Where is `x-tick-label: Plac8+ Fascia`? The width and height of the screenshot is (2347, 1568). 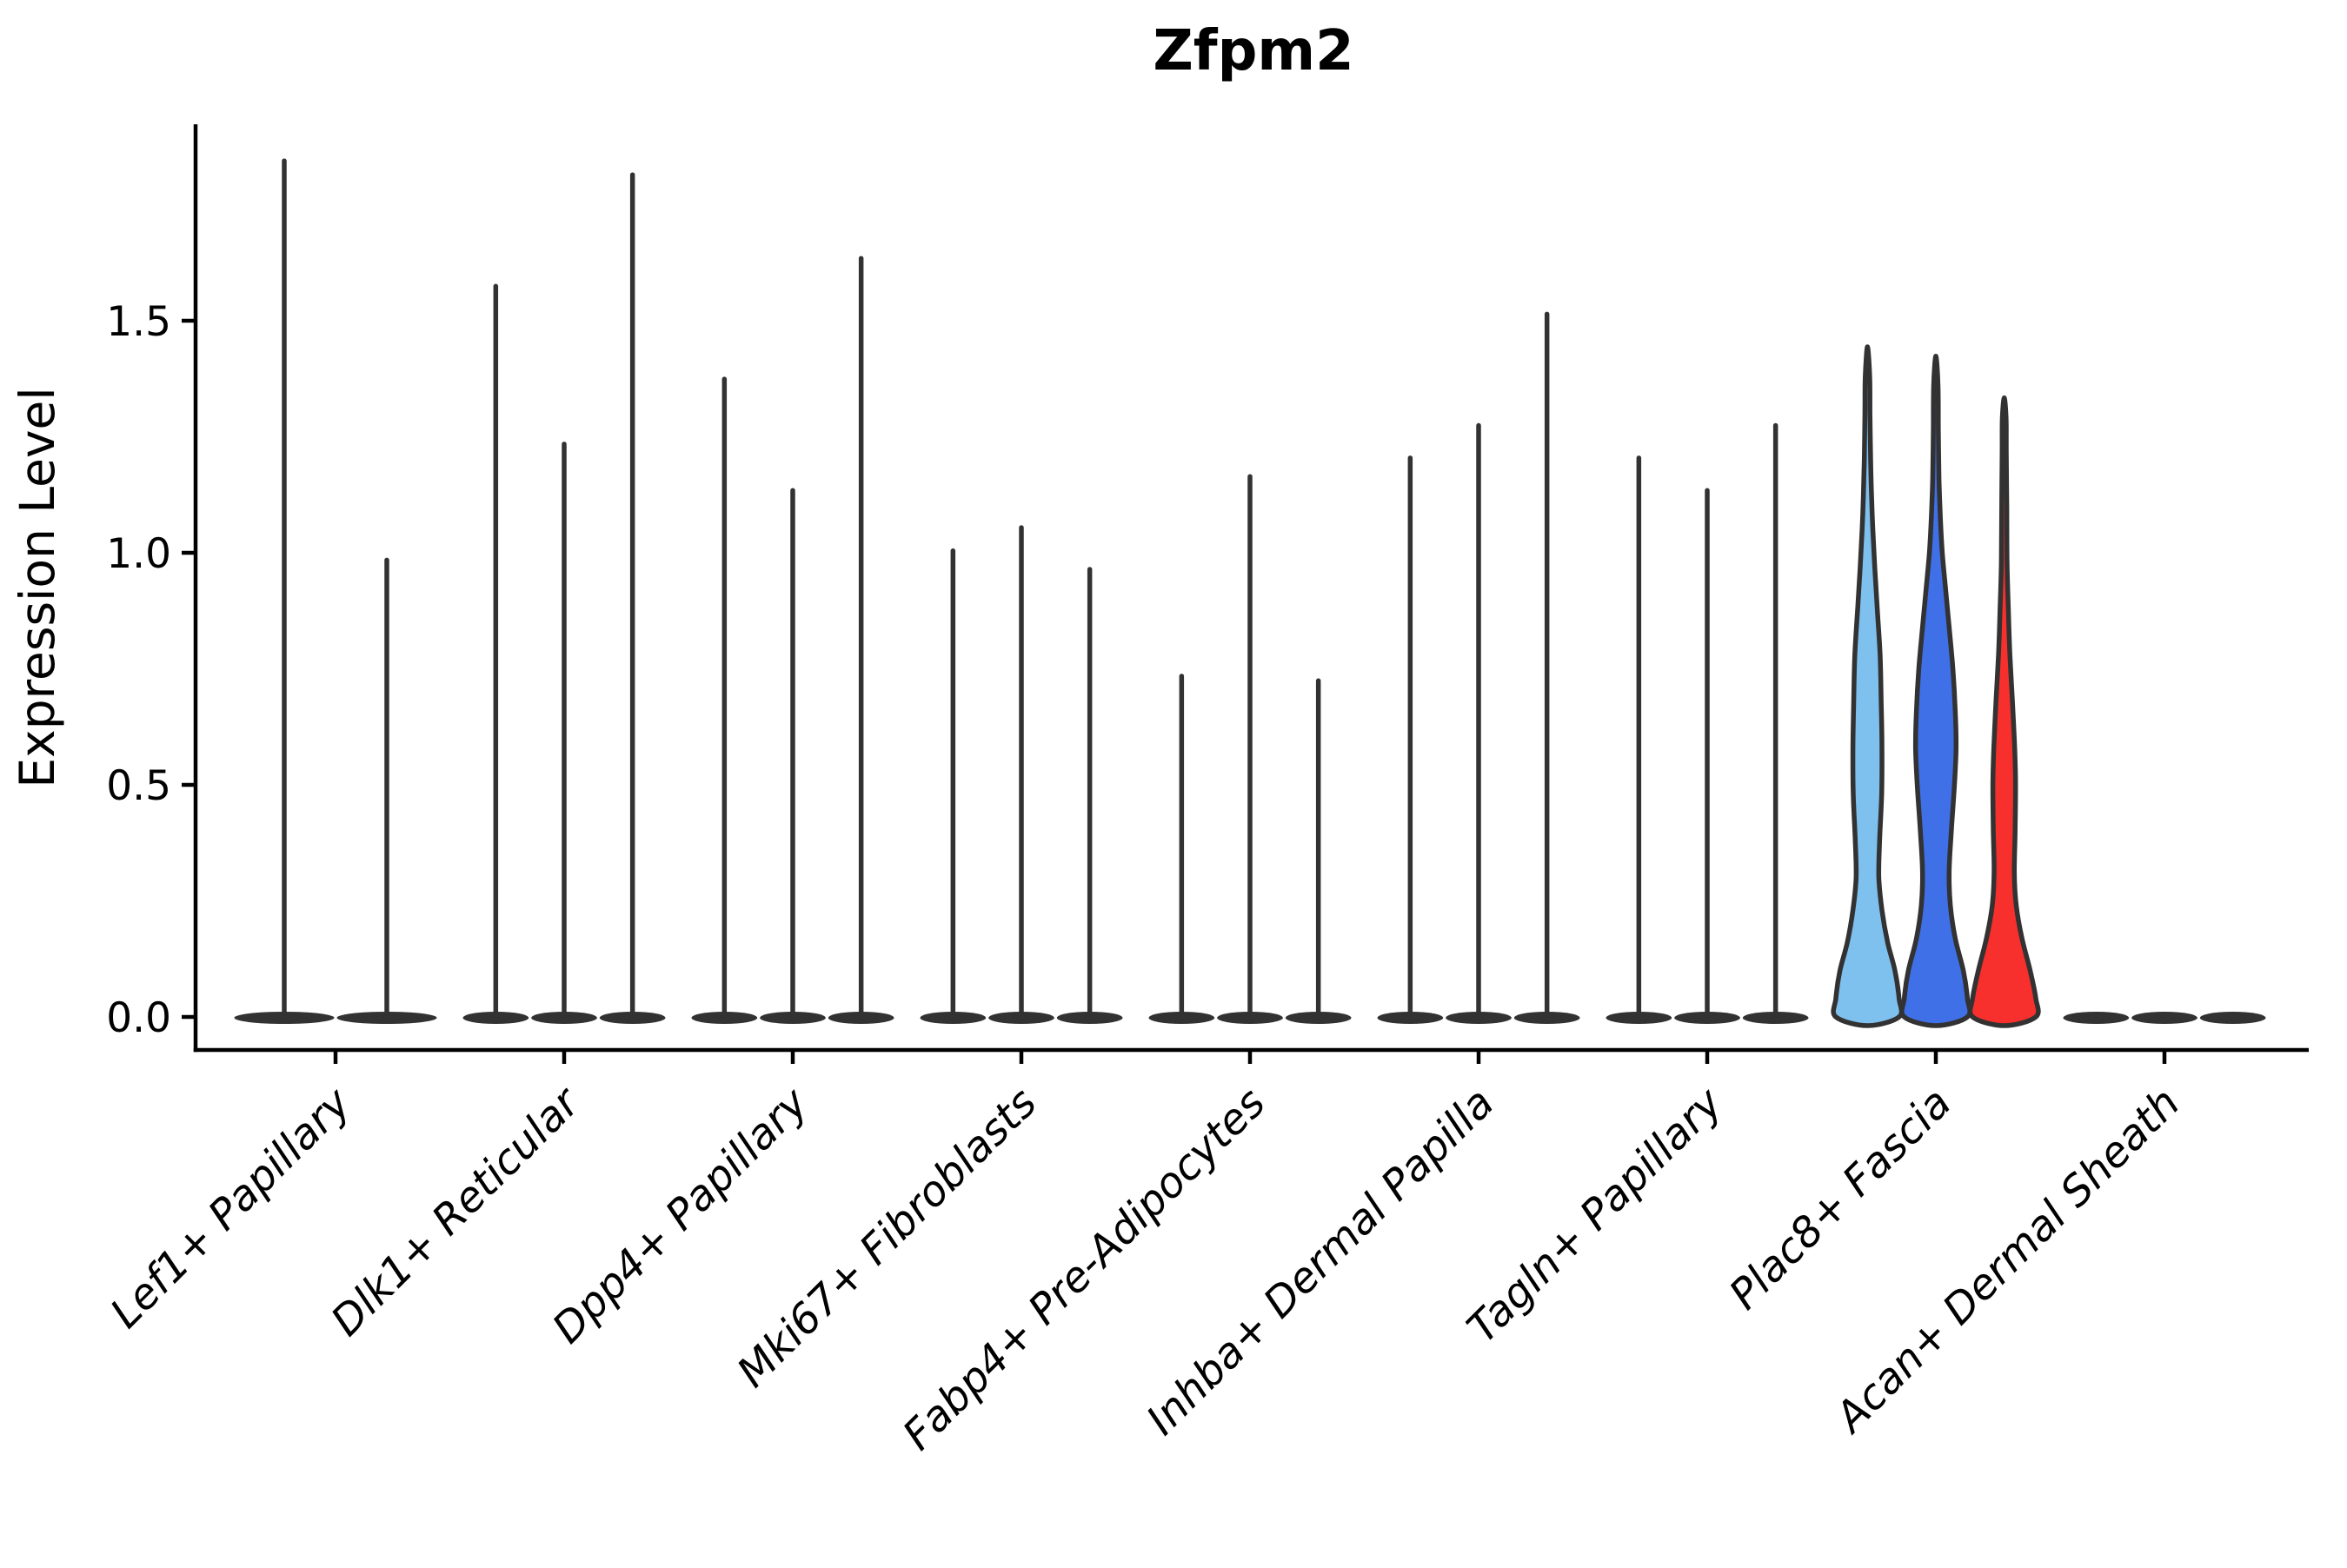
x-tick-label: Plac8+ Fascia is located at coordinates (1840, 1199).